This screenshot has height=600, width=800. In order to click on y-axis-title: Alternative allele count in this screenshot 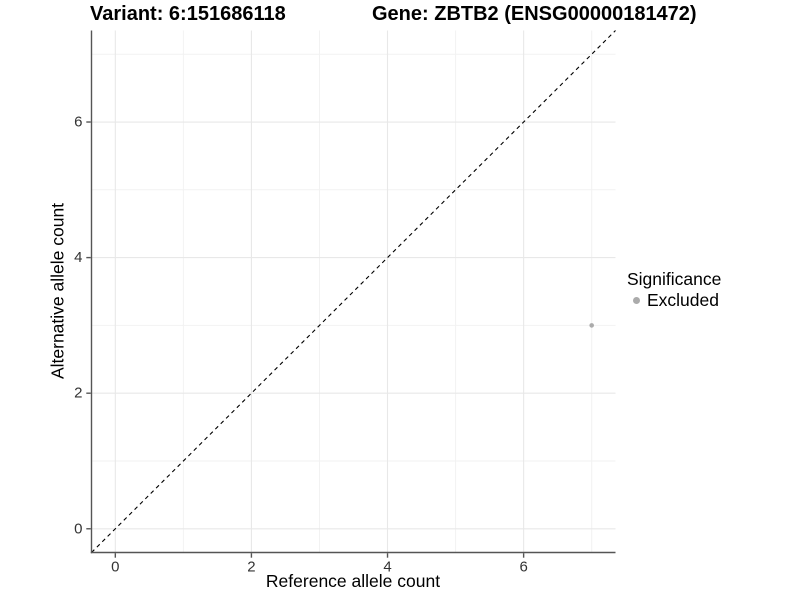, I will do `click(57, 291)`.